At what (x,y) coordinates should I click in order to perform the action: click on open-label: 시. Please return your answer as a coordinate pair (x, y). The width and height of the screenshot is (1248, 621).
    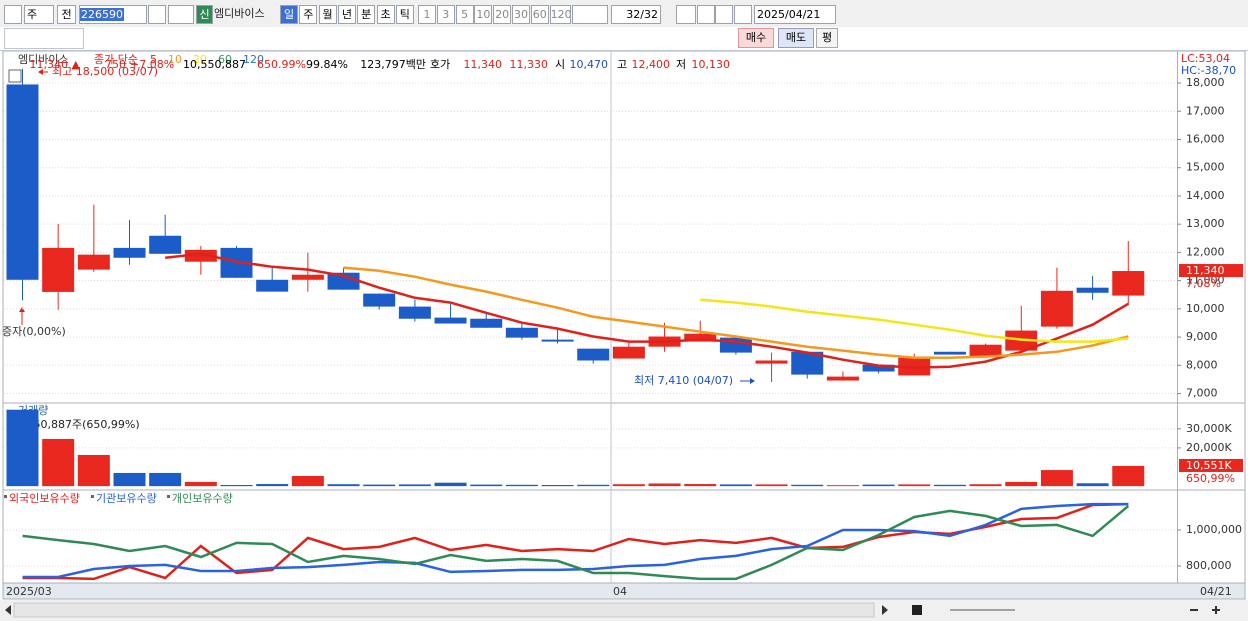
    Looking at the image, I should click on (560, 64).